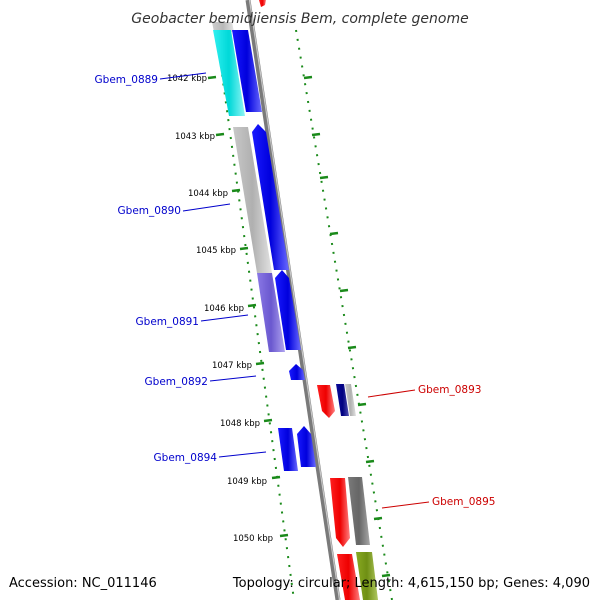 The width and height of the screenshot is (600, 600). Describe the element at coordinates (176, 382) in the screenshot. I see `gene-label-gbem-0892: Gbem_0892` at that location.